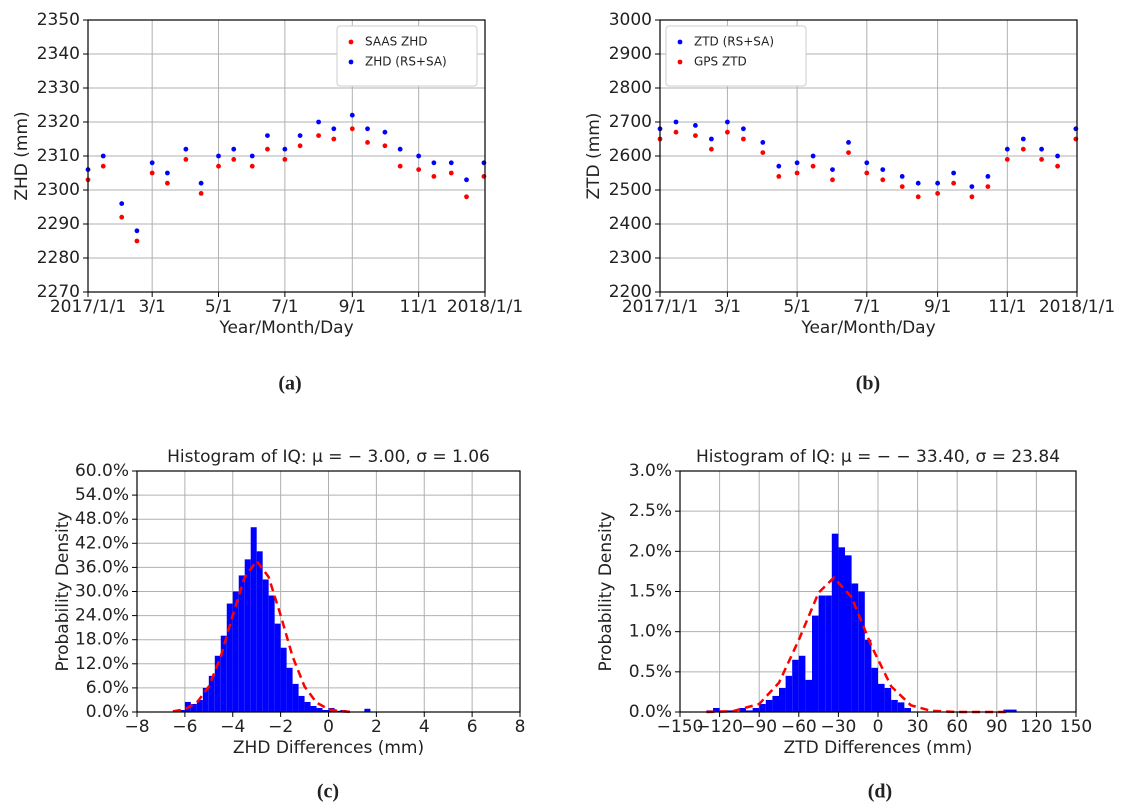  I want to click on x-tick-label: 30, so click(918, 727).